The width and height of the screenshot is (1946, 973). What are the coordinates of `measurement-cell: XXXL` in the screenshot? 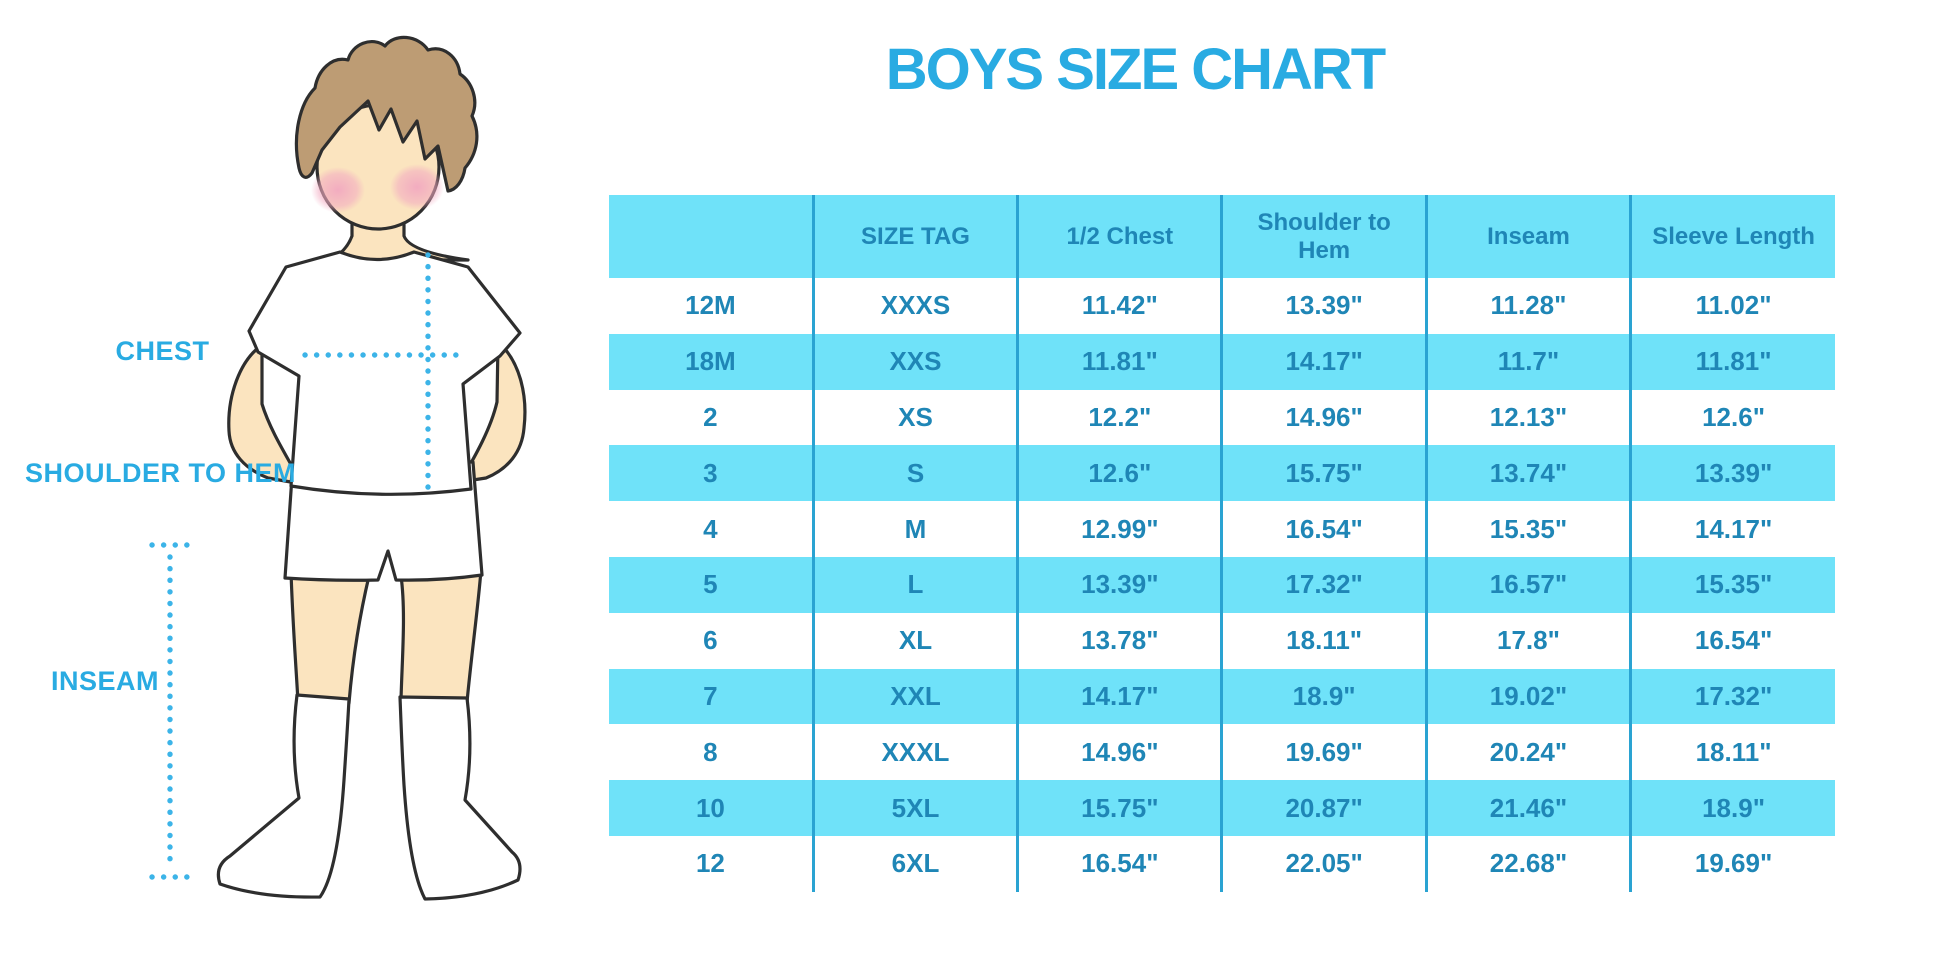 It's located at (914, 752).